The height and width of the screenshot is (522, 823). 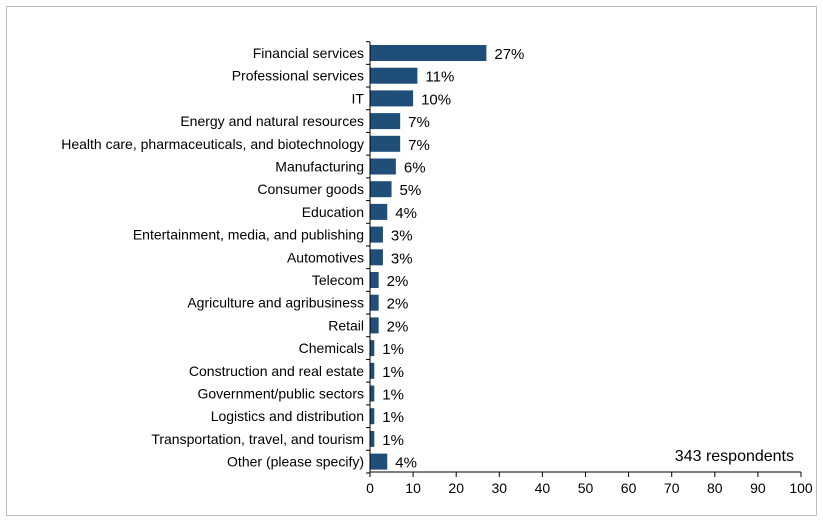 What do you see at coordinates (715, 488) in the screenshot?
I see `x-tick-label: 80` at bounding box center [715, 488].